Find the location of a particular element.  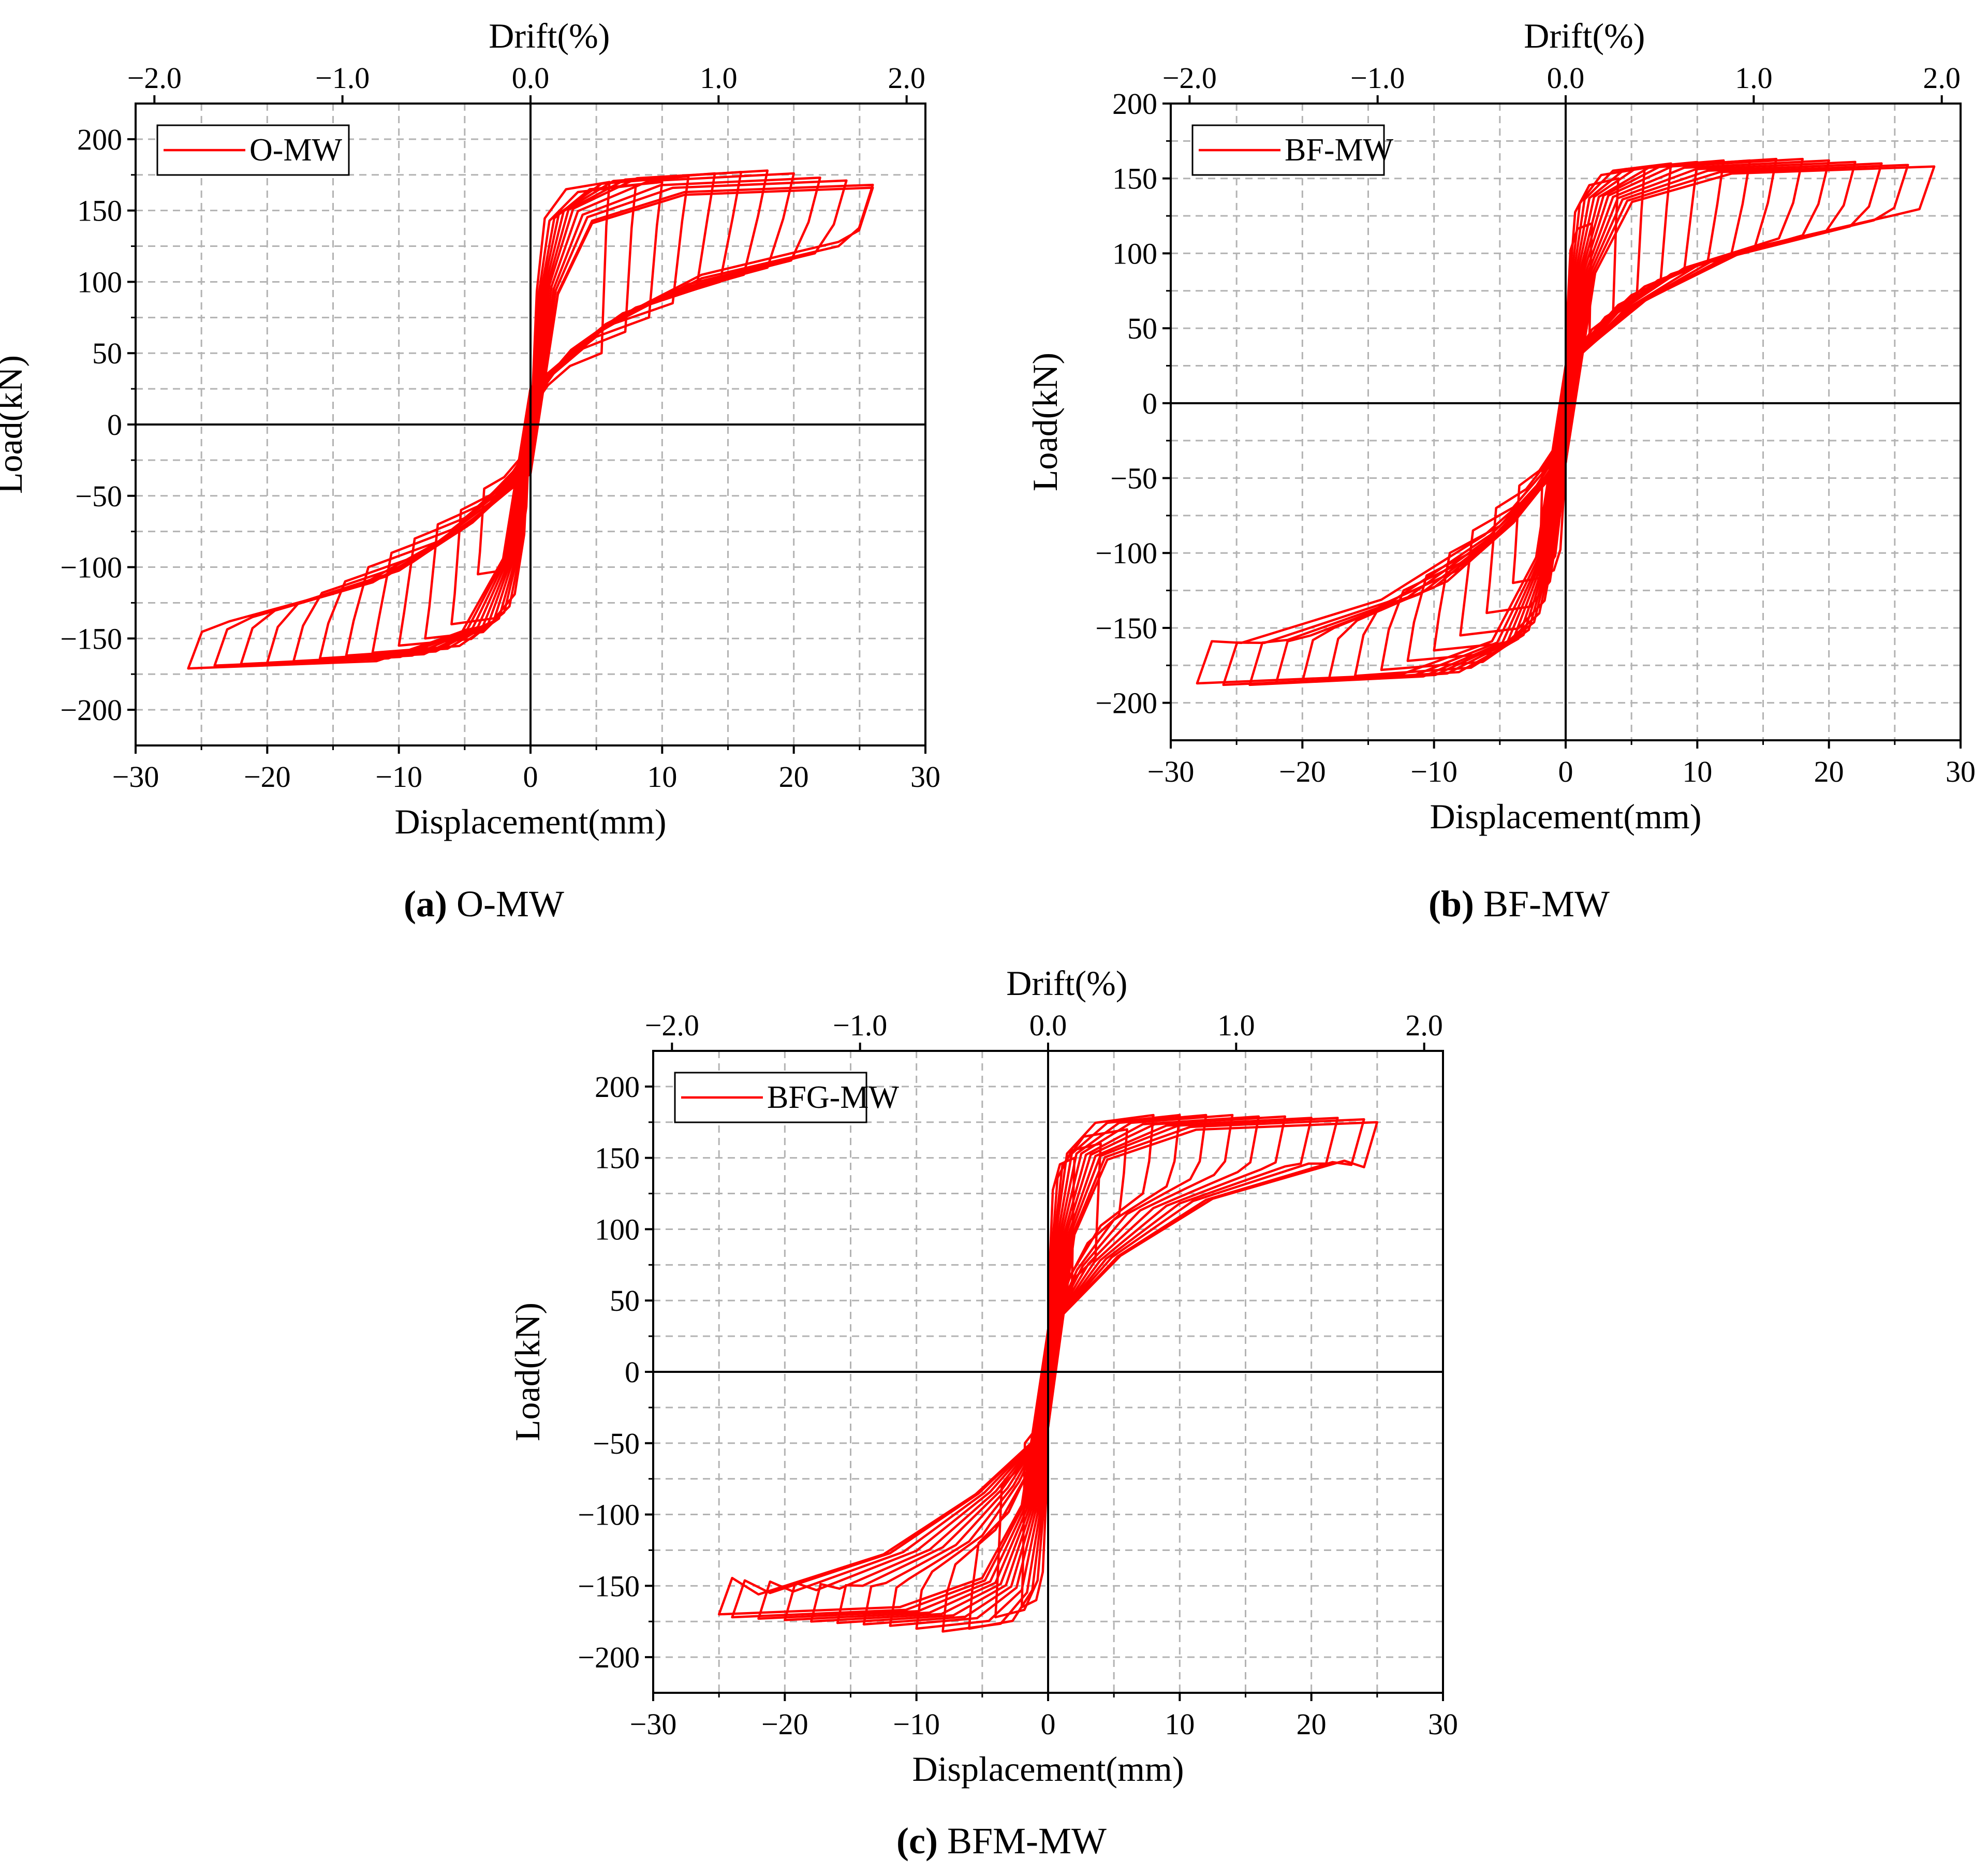

legend: BFG-MW is located at coordinates (786, 1097).